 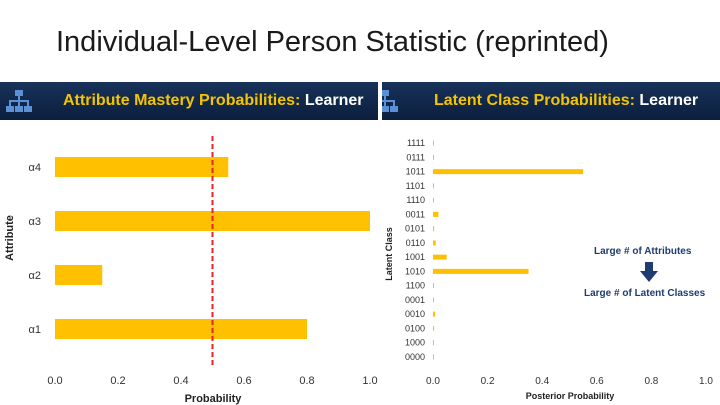 What do you see at coordinates (415, 186) in the screenshot?
I see `y-tick-label: 1101` at bounding box center [415, 186].